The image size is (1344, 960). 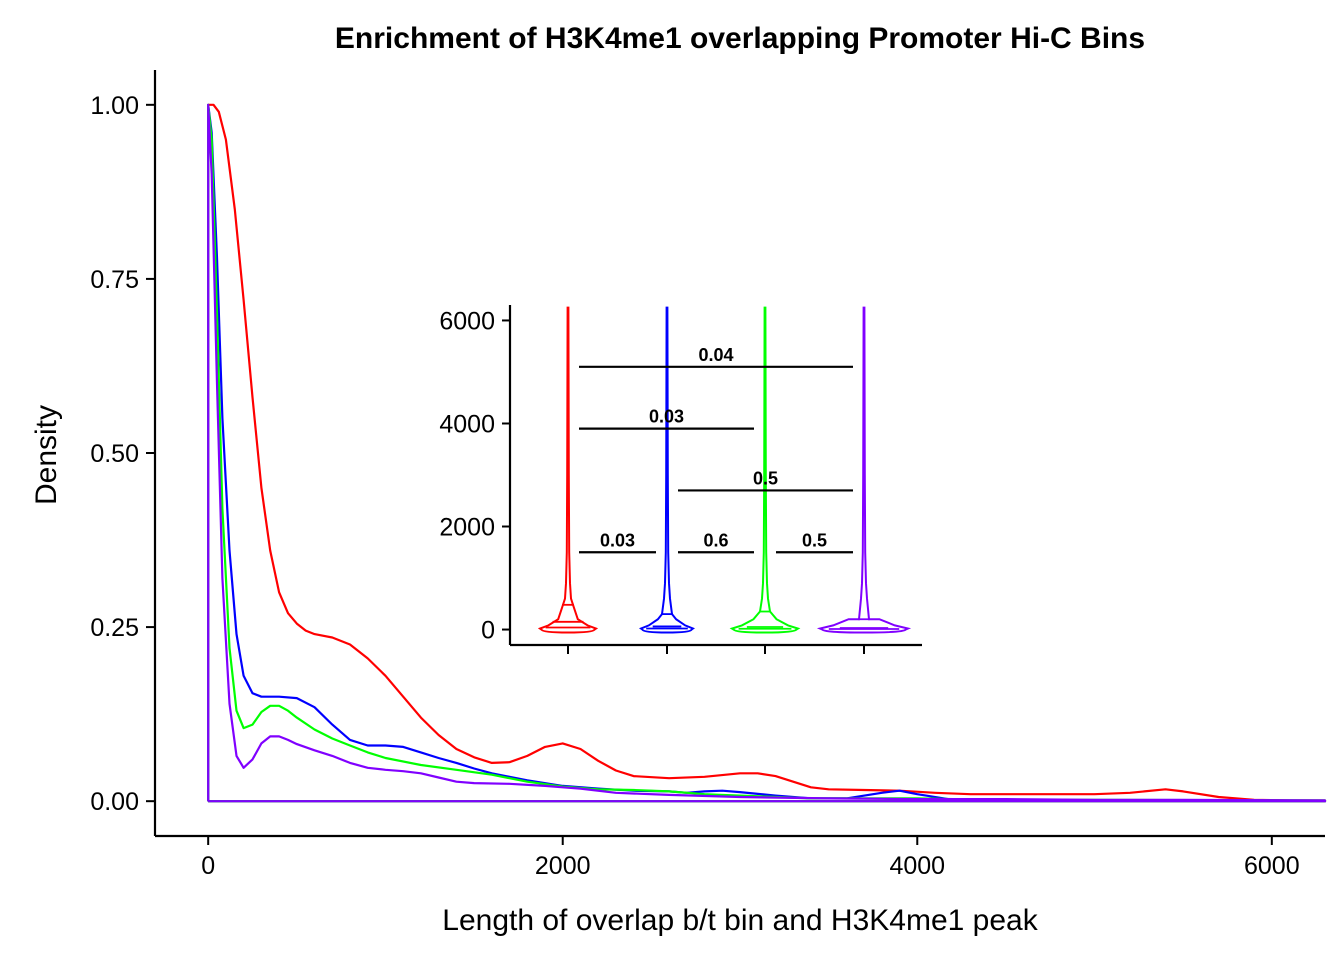 What do you see at coordinates (114, 802) in the screenshot?
I see `y-tick-label: 0.00` at bounding box center [114, 802].